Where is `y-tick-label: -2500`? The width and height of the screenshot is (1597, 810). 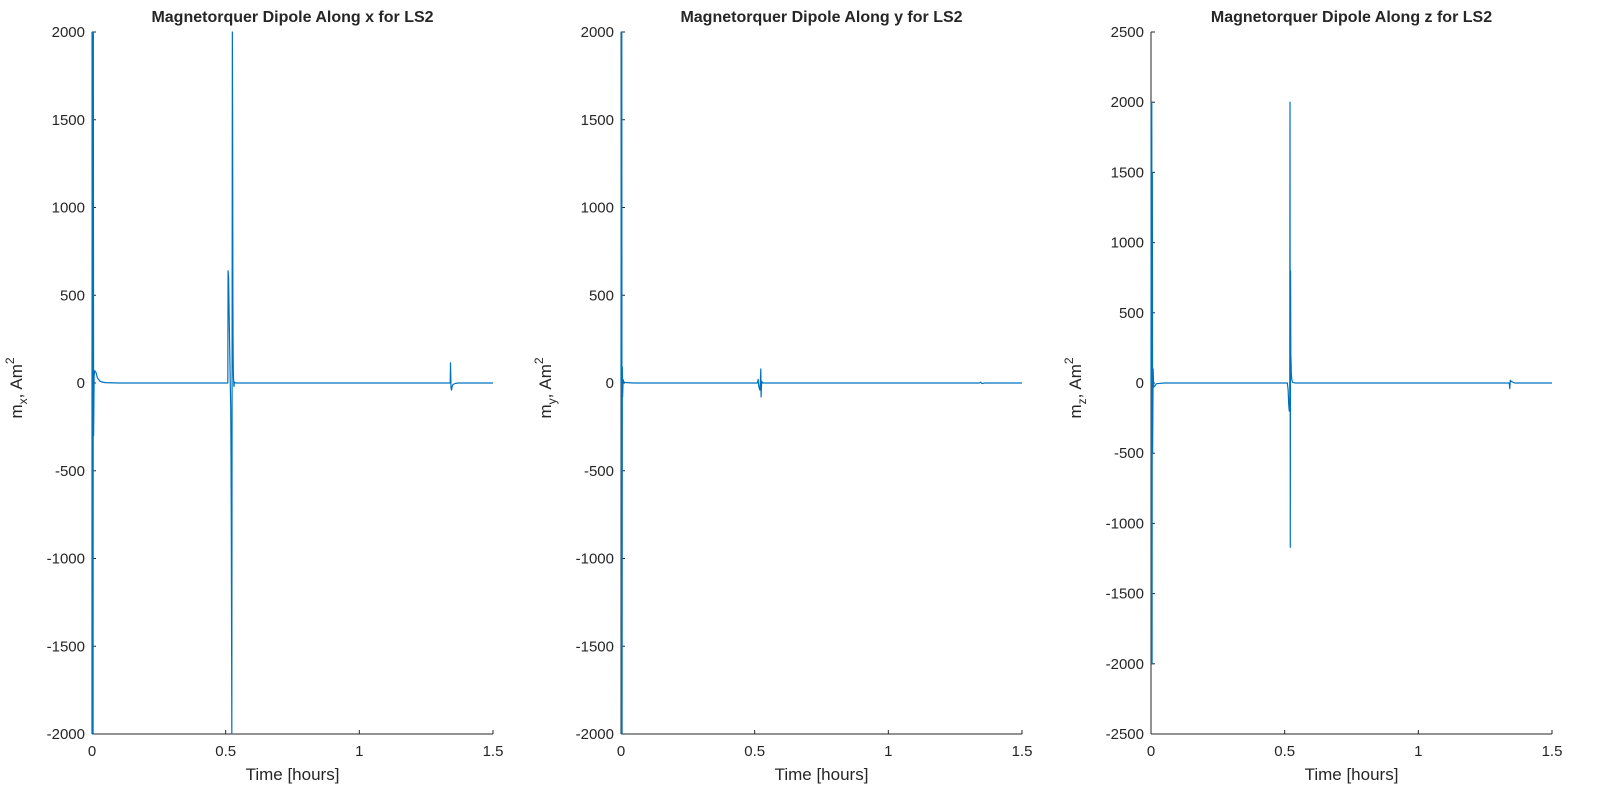
y-tick-label: -2500 is located at coordinates (1125, 734).